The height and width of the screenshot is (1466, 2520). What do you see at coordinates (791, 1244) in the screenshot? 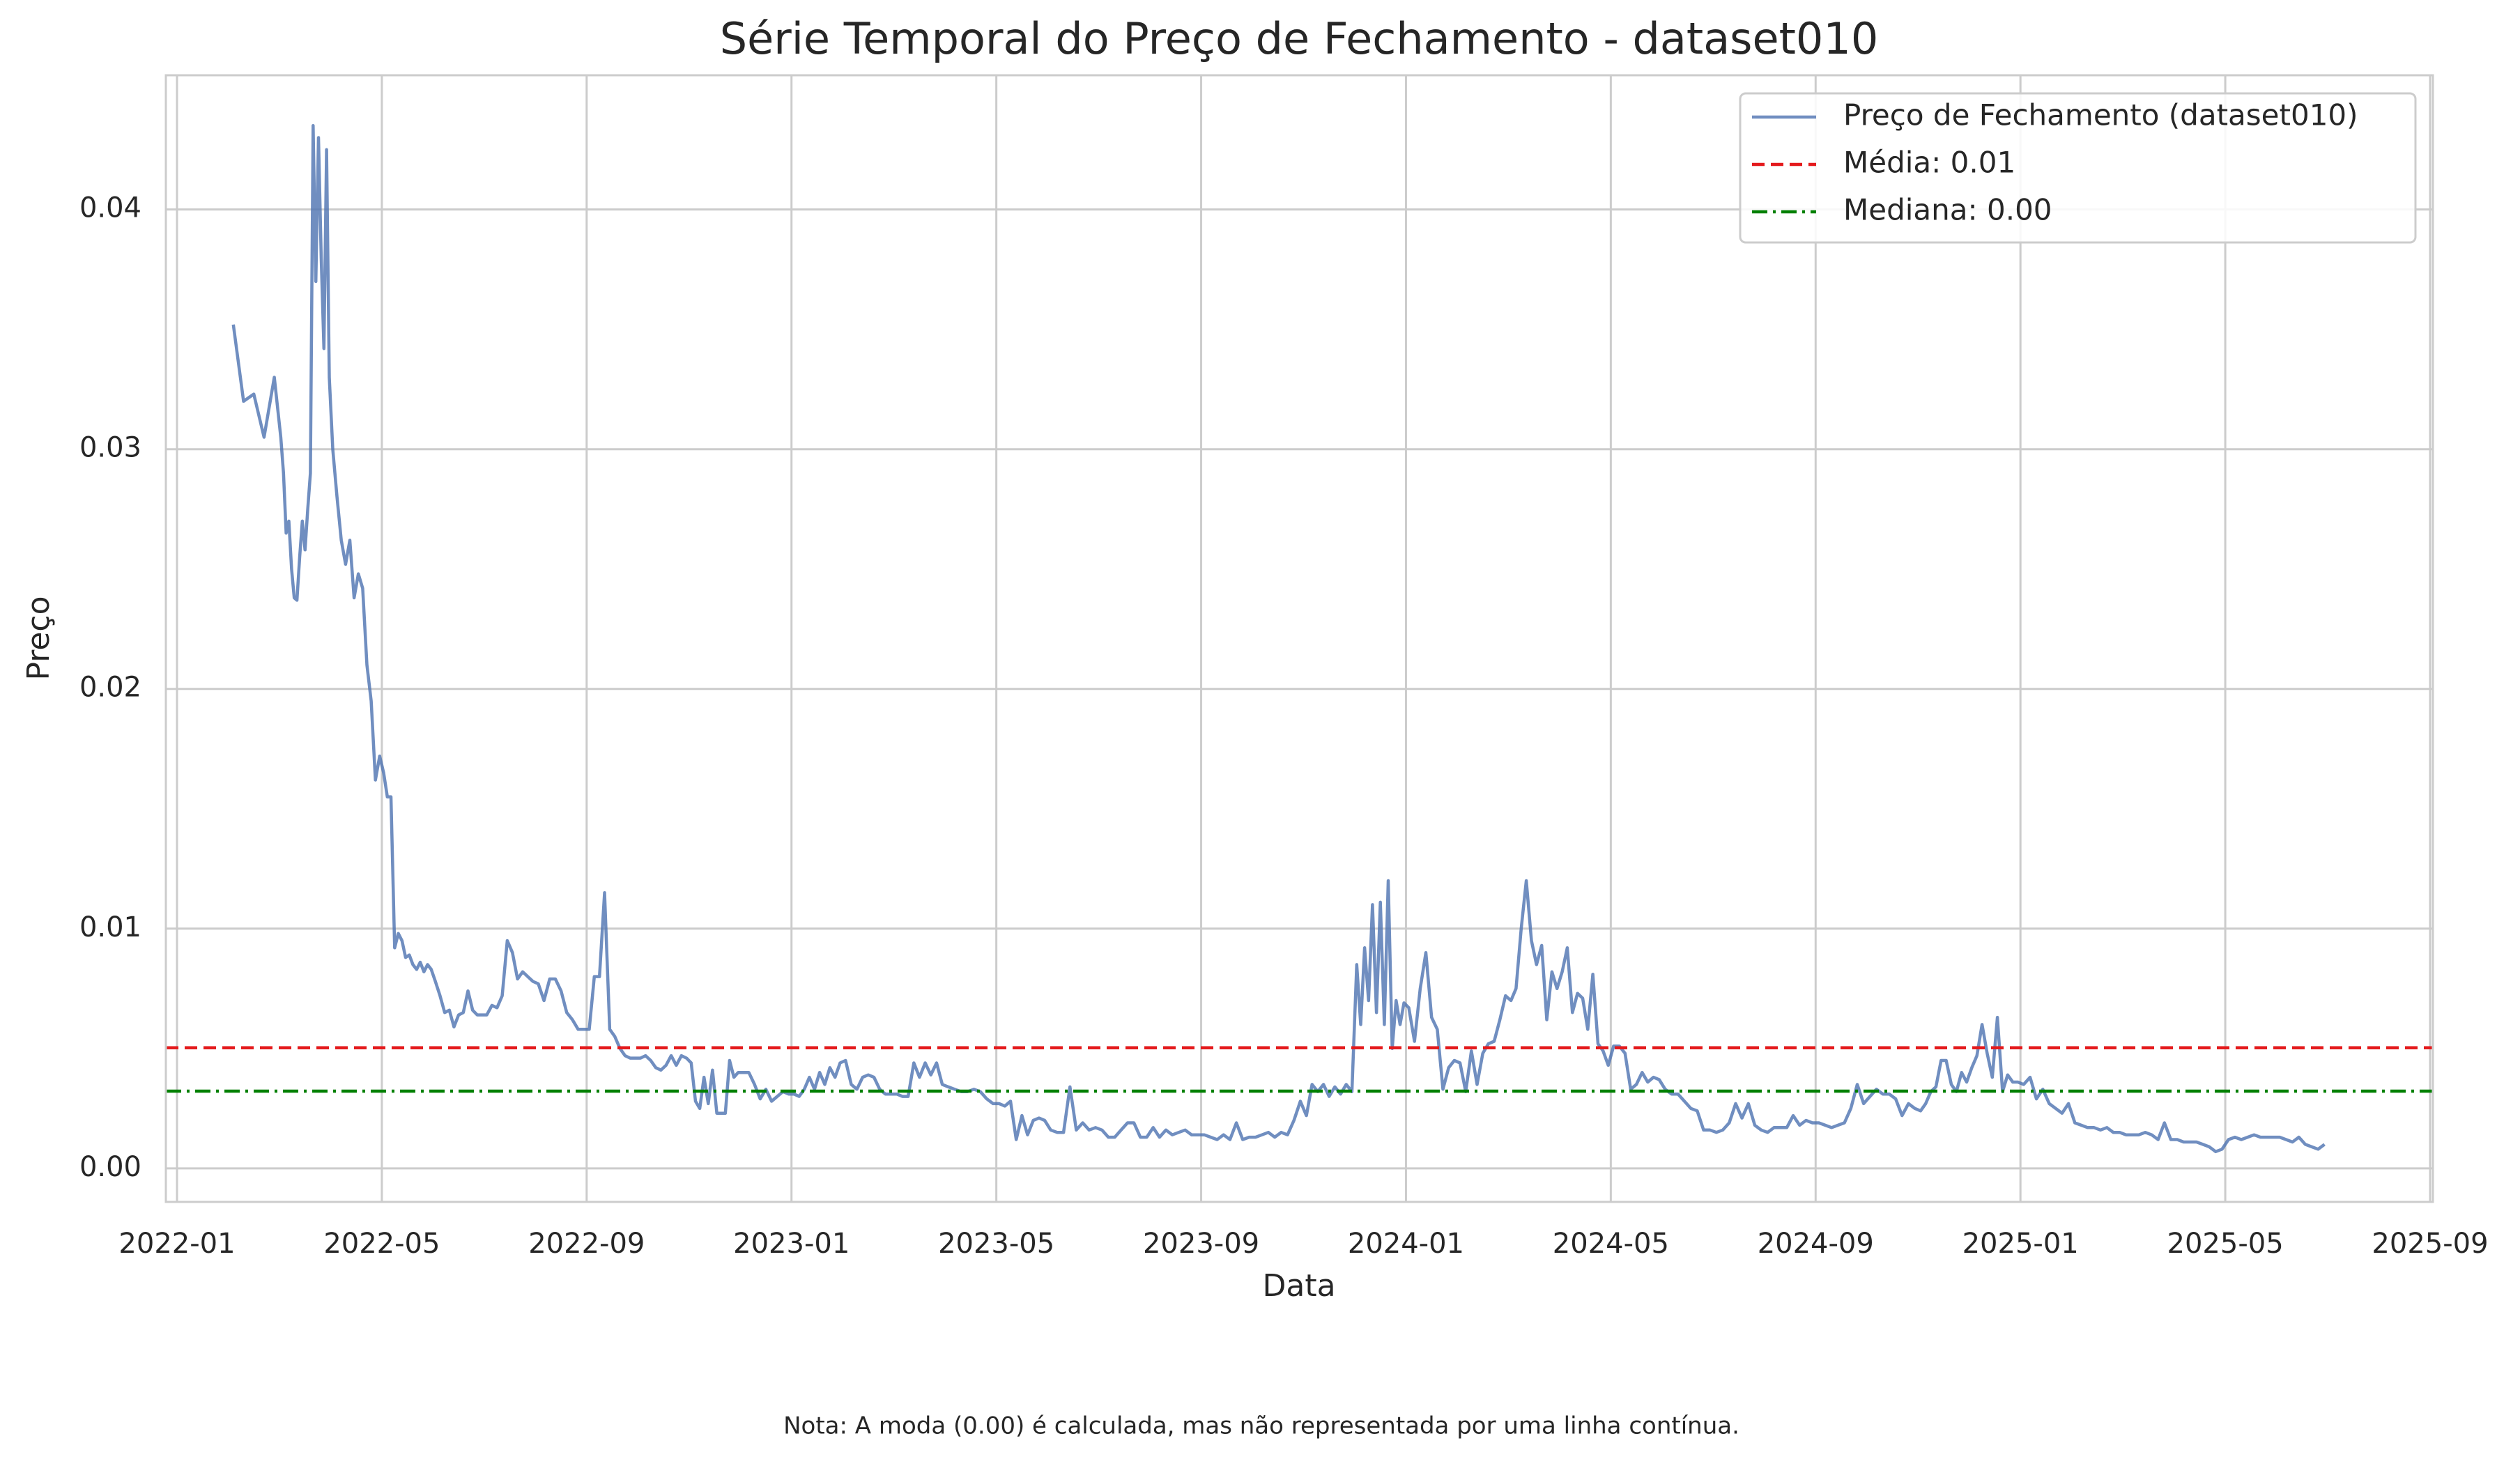
I see `x-tick-label: 2023-01` at bounding box center [791, 1244].